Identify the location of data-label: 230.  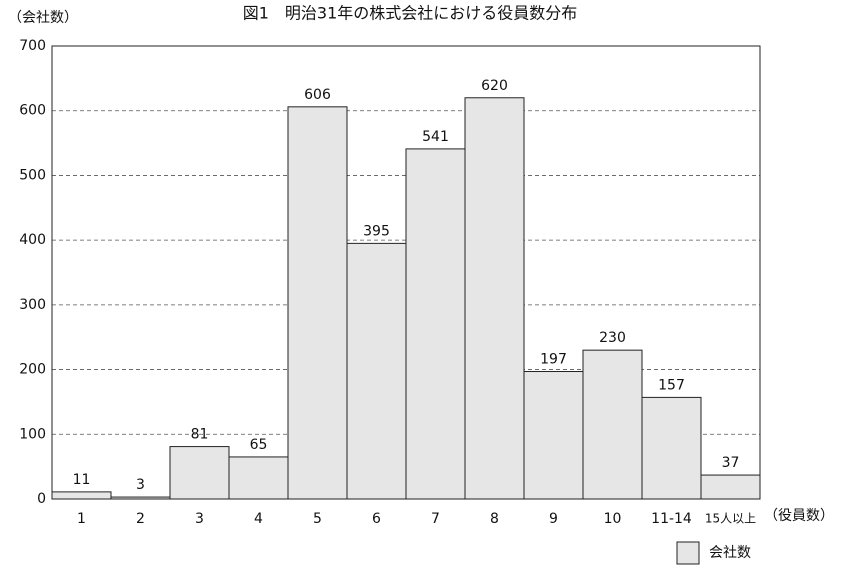
(612, 338).